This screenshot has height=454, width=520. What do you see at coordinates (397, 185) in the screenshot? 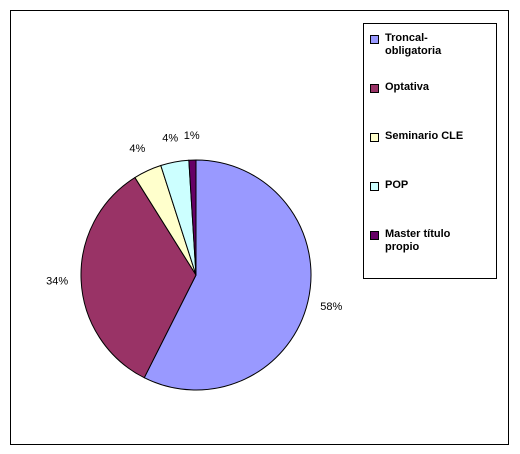
I see `legend-label: POP` at bounding box center [397, 185].